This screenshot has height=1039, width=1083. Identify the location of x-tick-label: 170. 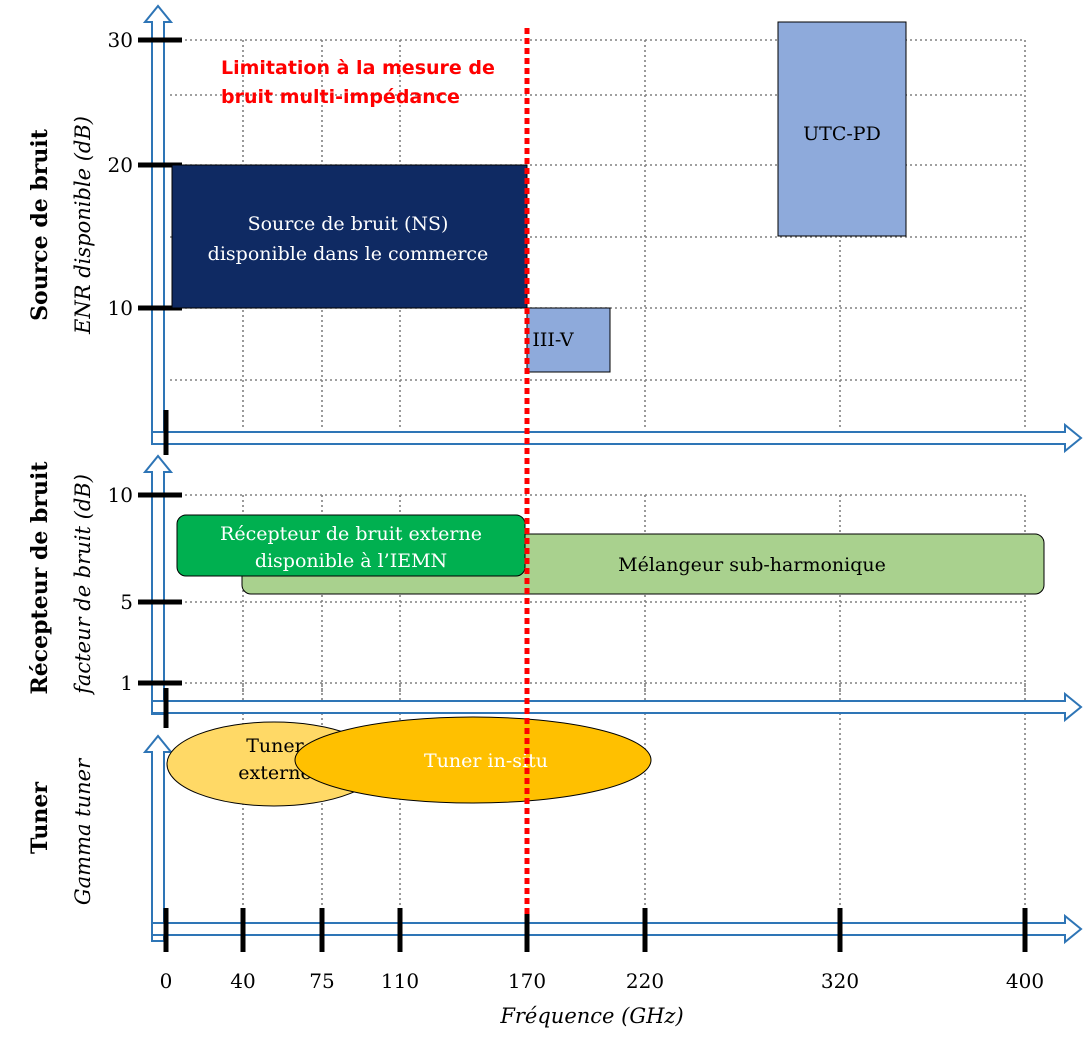
(527, 981).